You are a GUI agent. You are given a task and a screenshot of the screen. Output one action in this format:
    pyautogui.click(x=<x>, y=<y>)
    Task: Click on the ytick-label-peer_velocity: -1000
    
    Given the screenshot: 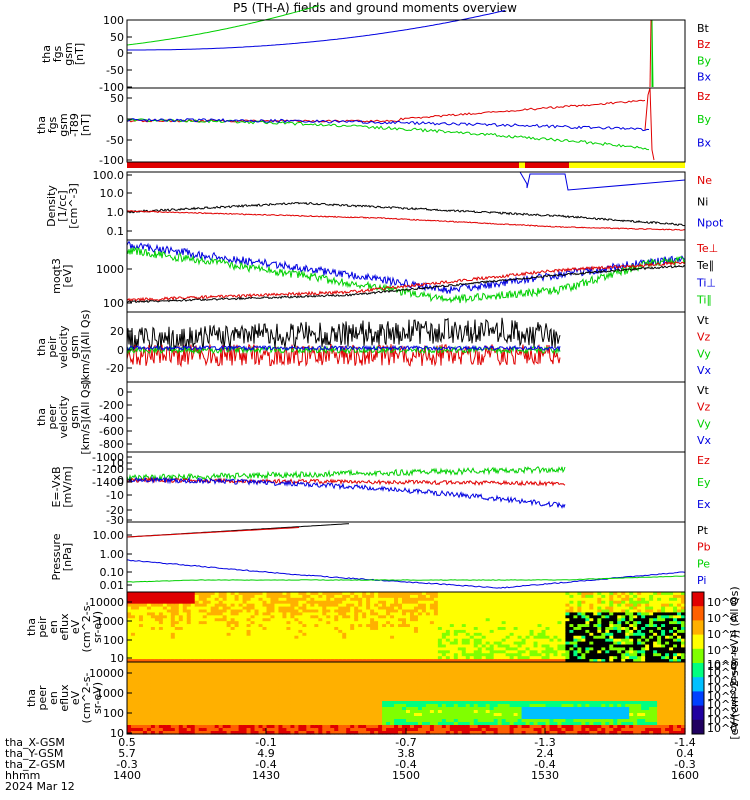 What is the action you would take?
    pyautogui.click(x=108, y=457)
    